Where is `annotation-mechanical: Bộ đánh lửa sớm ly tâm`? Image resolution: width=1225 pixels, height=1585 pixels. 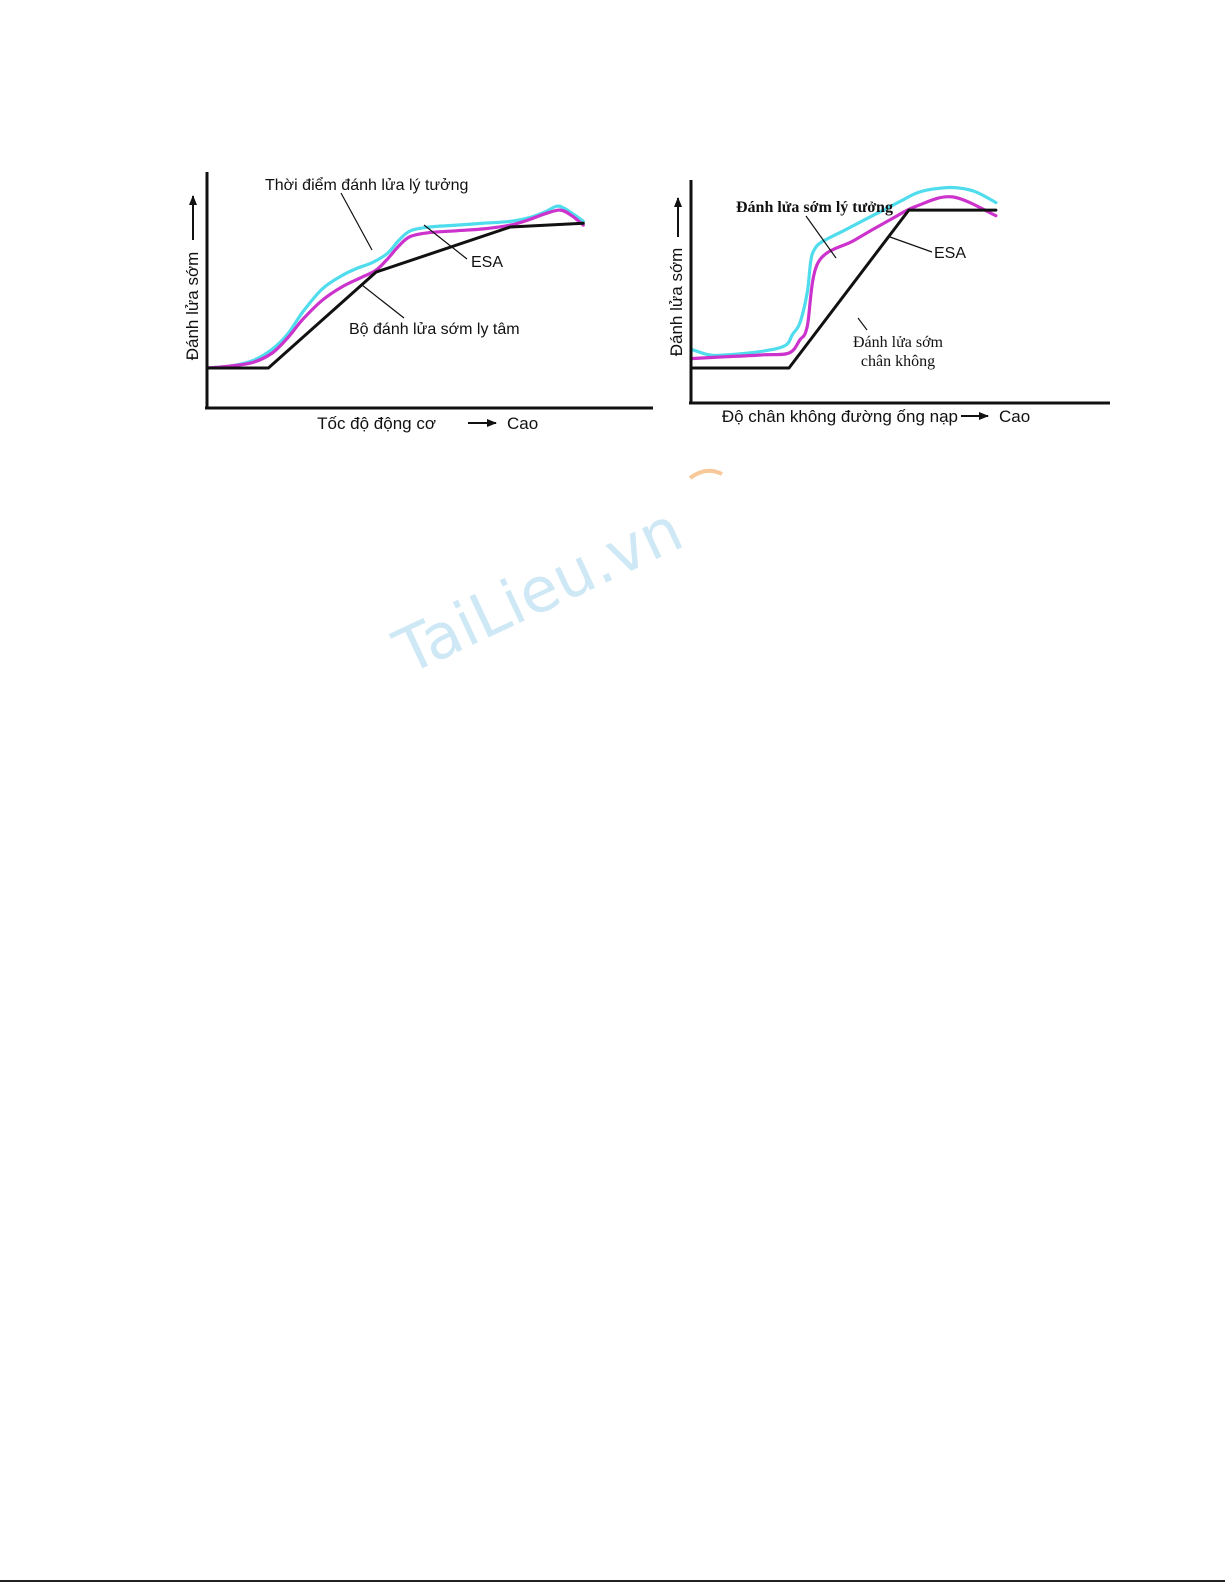 annotation-mechanical: Bộ đánh lửa sớm ly tâm is located at coordinates (434, 329).